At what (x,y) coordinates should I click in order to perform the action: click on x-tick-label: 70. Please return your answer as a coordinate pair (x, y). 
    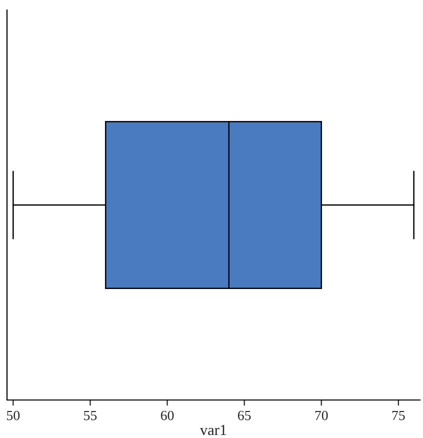
    Looking at the image, I should click on (321, 415).